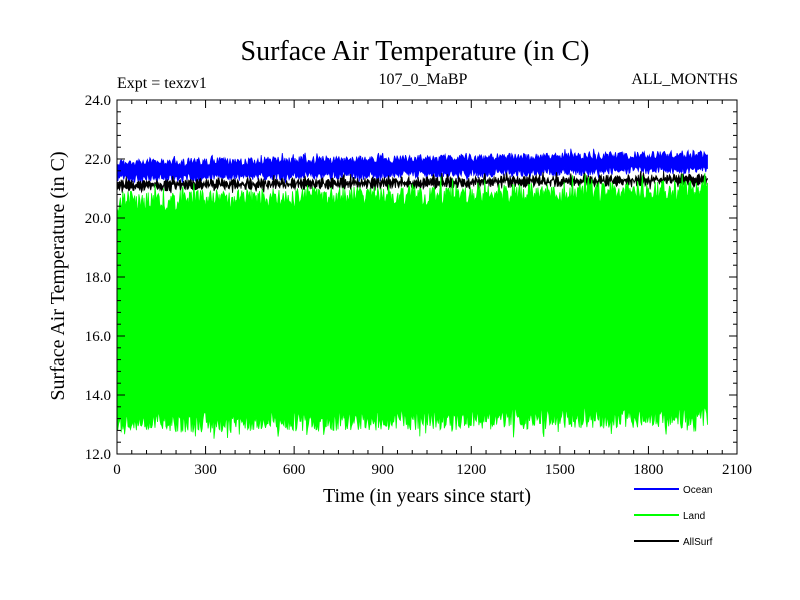 The height and width of the screenshot is (600, 800). I want to click on y-tick-label: 16.0, so click(98, 337).